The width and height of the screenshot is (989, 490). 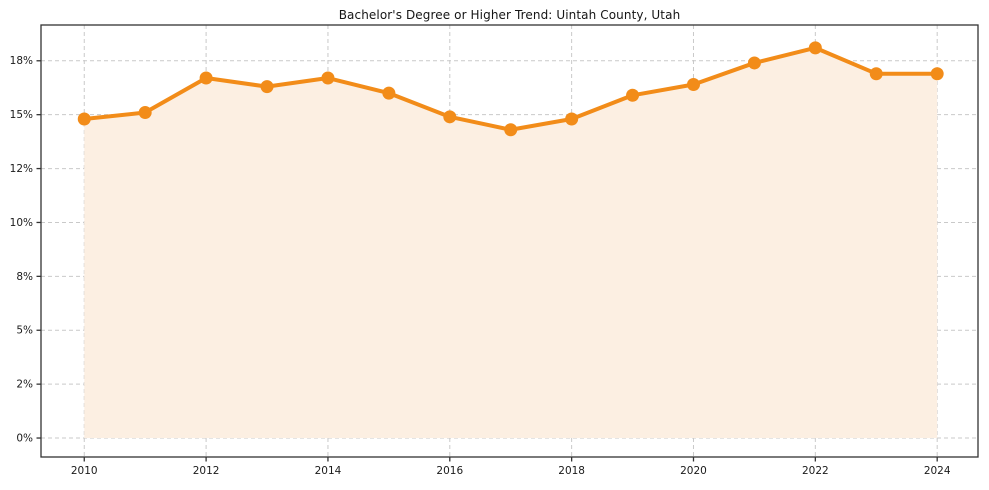 What do you see at coordinates (84, 471) in the screenshot?
I see `x-tick-label: 2010` at bounding box center [84, 471].